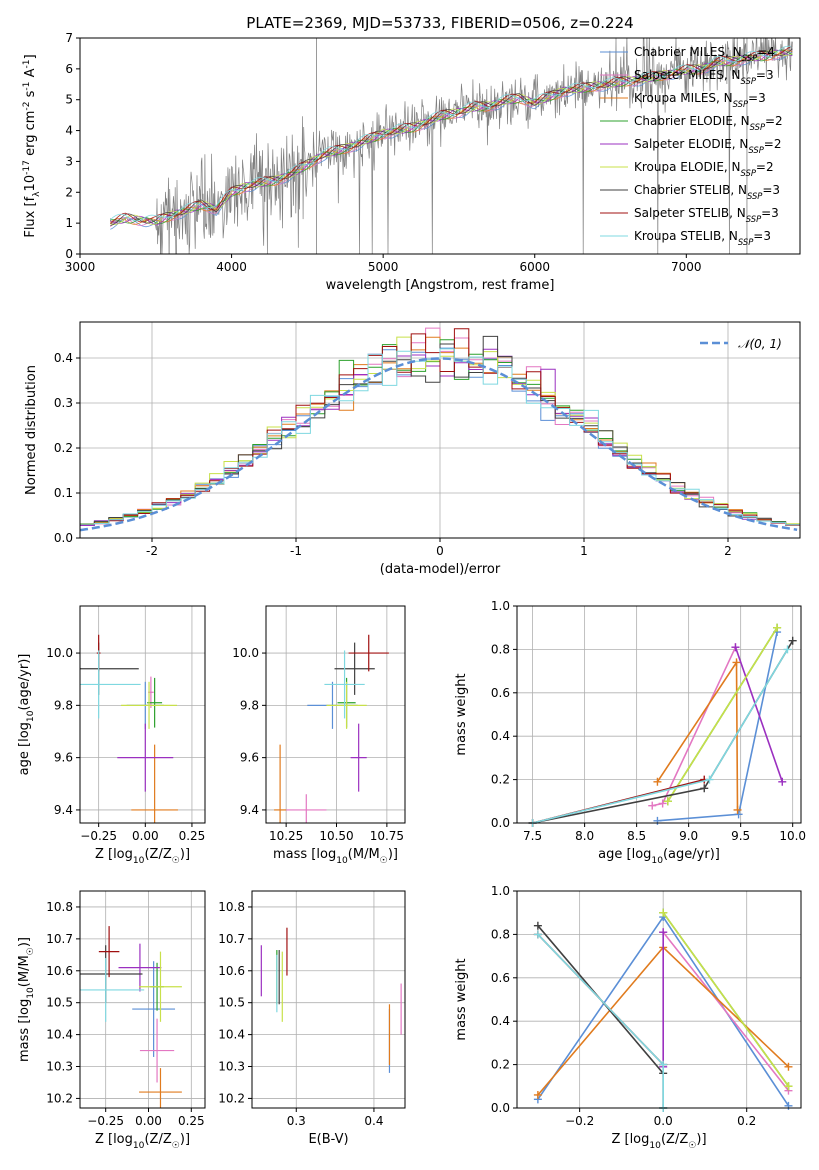 The width and height of the screenshot is (819, 1170). I want to click on x-tick-label: 7000, so click(686, 267).